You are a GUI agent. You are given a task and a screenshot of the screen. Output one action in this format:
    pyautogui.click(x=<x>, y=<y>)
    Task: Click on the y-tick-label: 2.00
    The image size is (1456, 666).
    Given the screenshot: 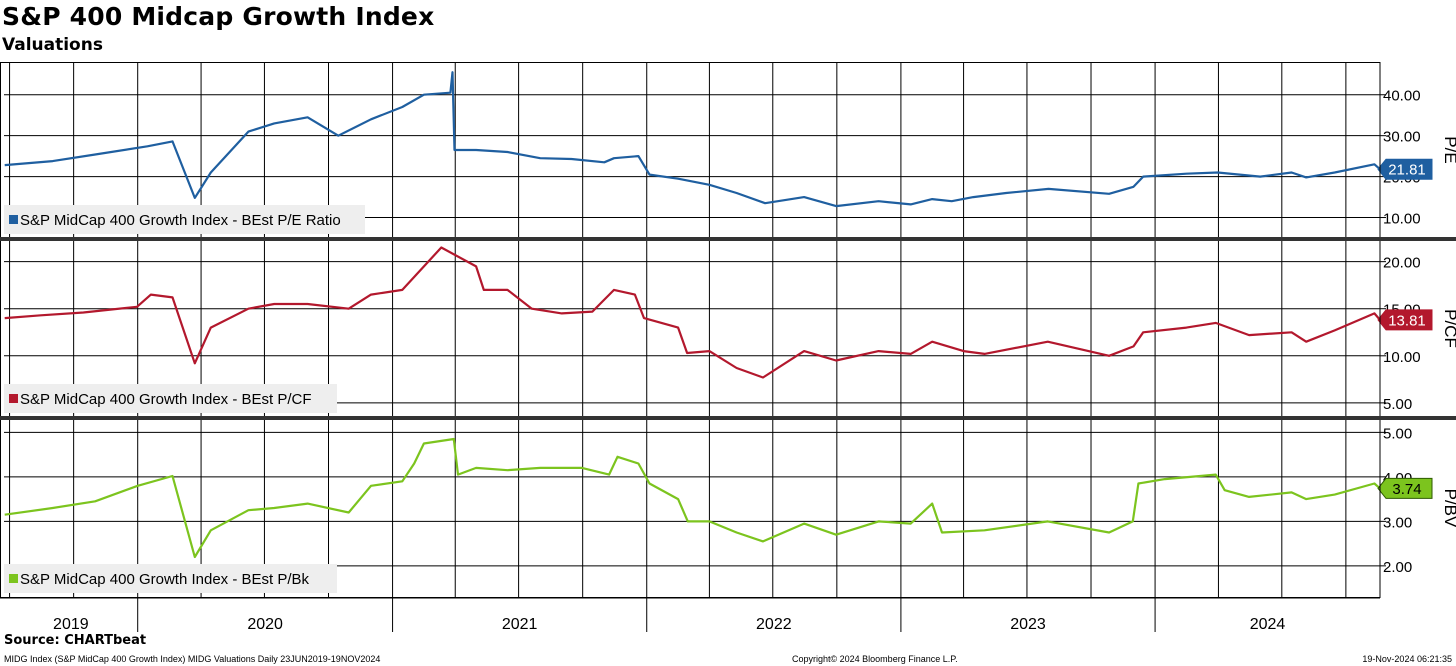 What is the action you would take?
    pyautogui.click(x=1397, y=567)
    